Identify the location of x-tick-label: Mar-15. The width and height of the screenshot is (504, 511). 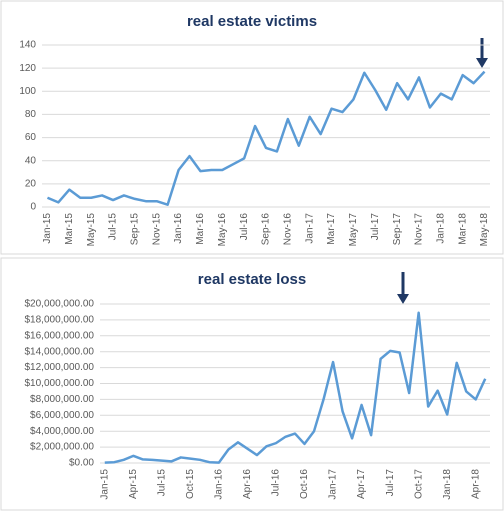
(69, 229).